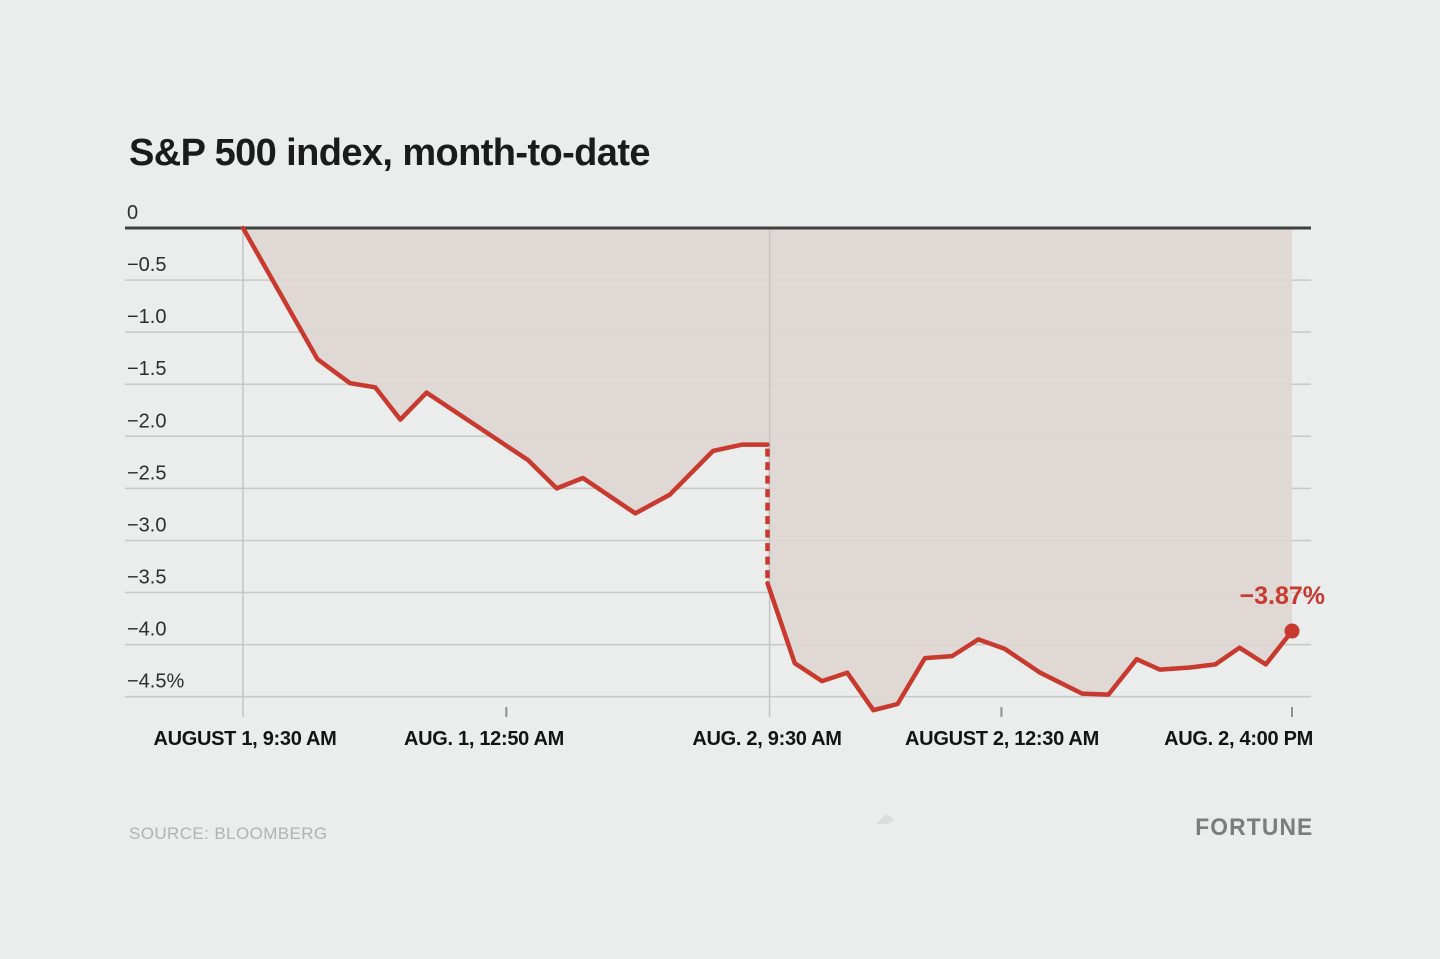 The image size is (1440, 959). I want to click on brand-logo: FORTUNE, so click(1253, 827).